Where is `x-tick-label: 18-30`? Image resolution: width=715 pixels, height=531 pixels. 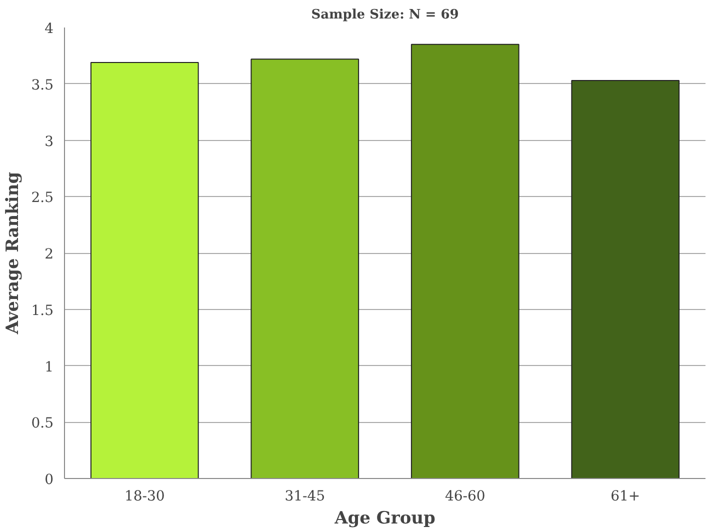 x-tick-label: 18-30 is located at coordinates (144, 496).